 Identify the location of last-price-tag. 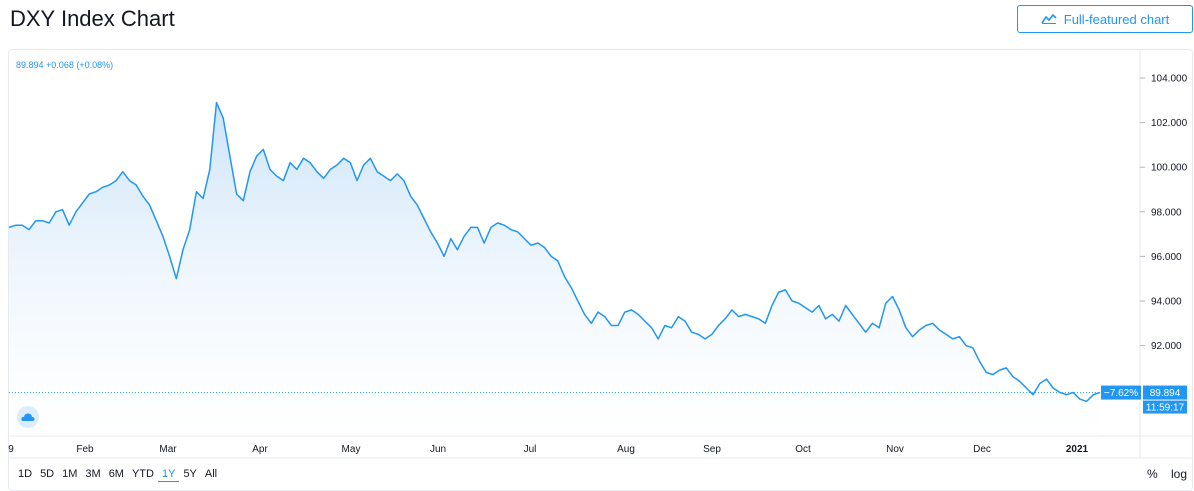
(1165, 392).